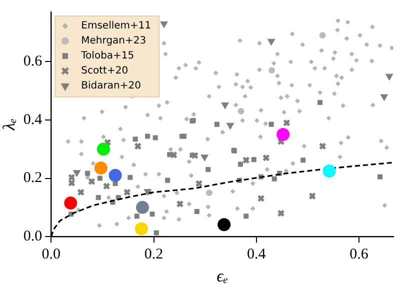 The image size is (400, 287). Describe the element at coordinates (256, 254) in the screenshot. I see `x-tick-label: 0.4` at that location.